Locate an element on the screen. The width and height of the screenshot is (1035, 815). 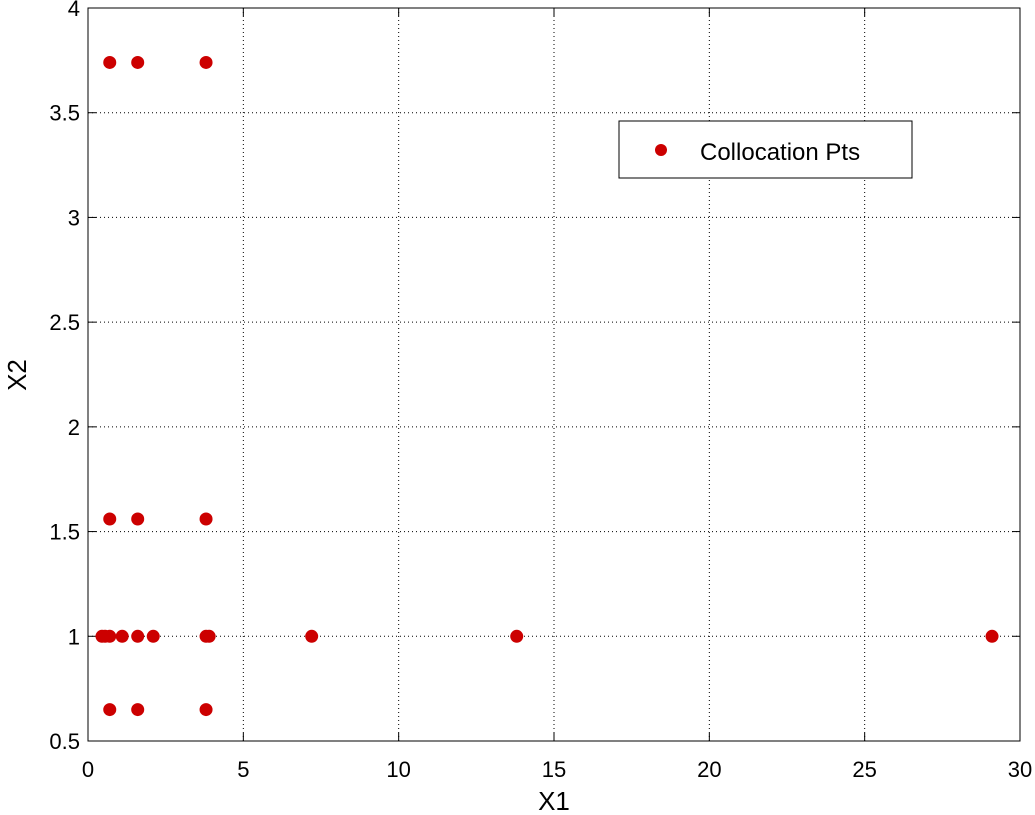
legend-label: Collocation Pts is located at coordinates (780, 152).